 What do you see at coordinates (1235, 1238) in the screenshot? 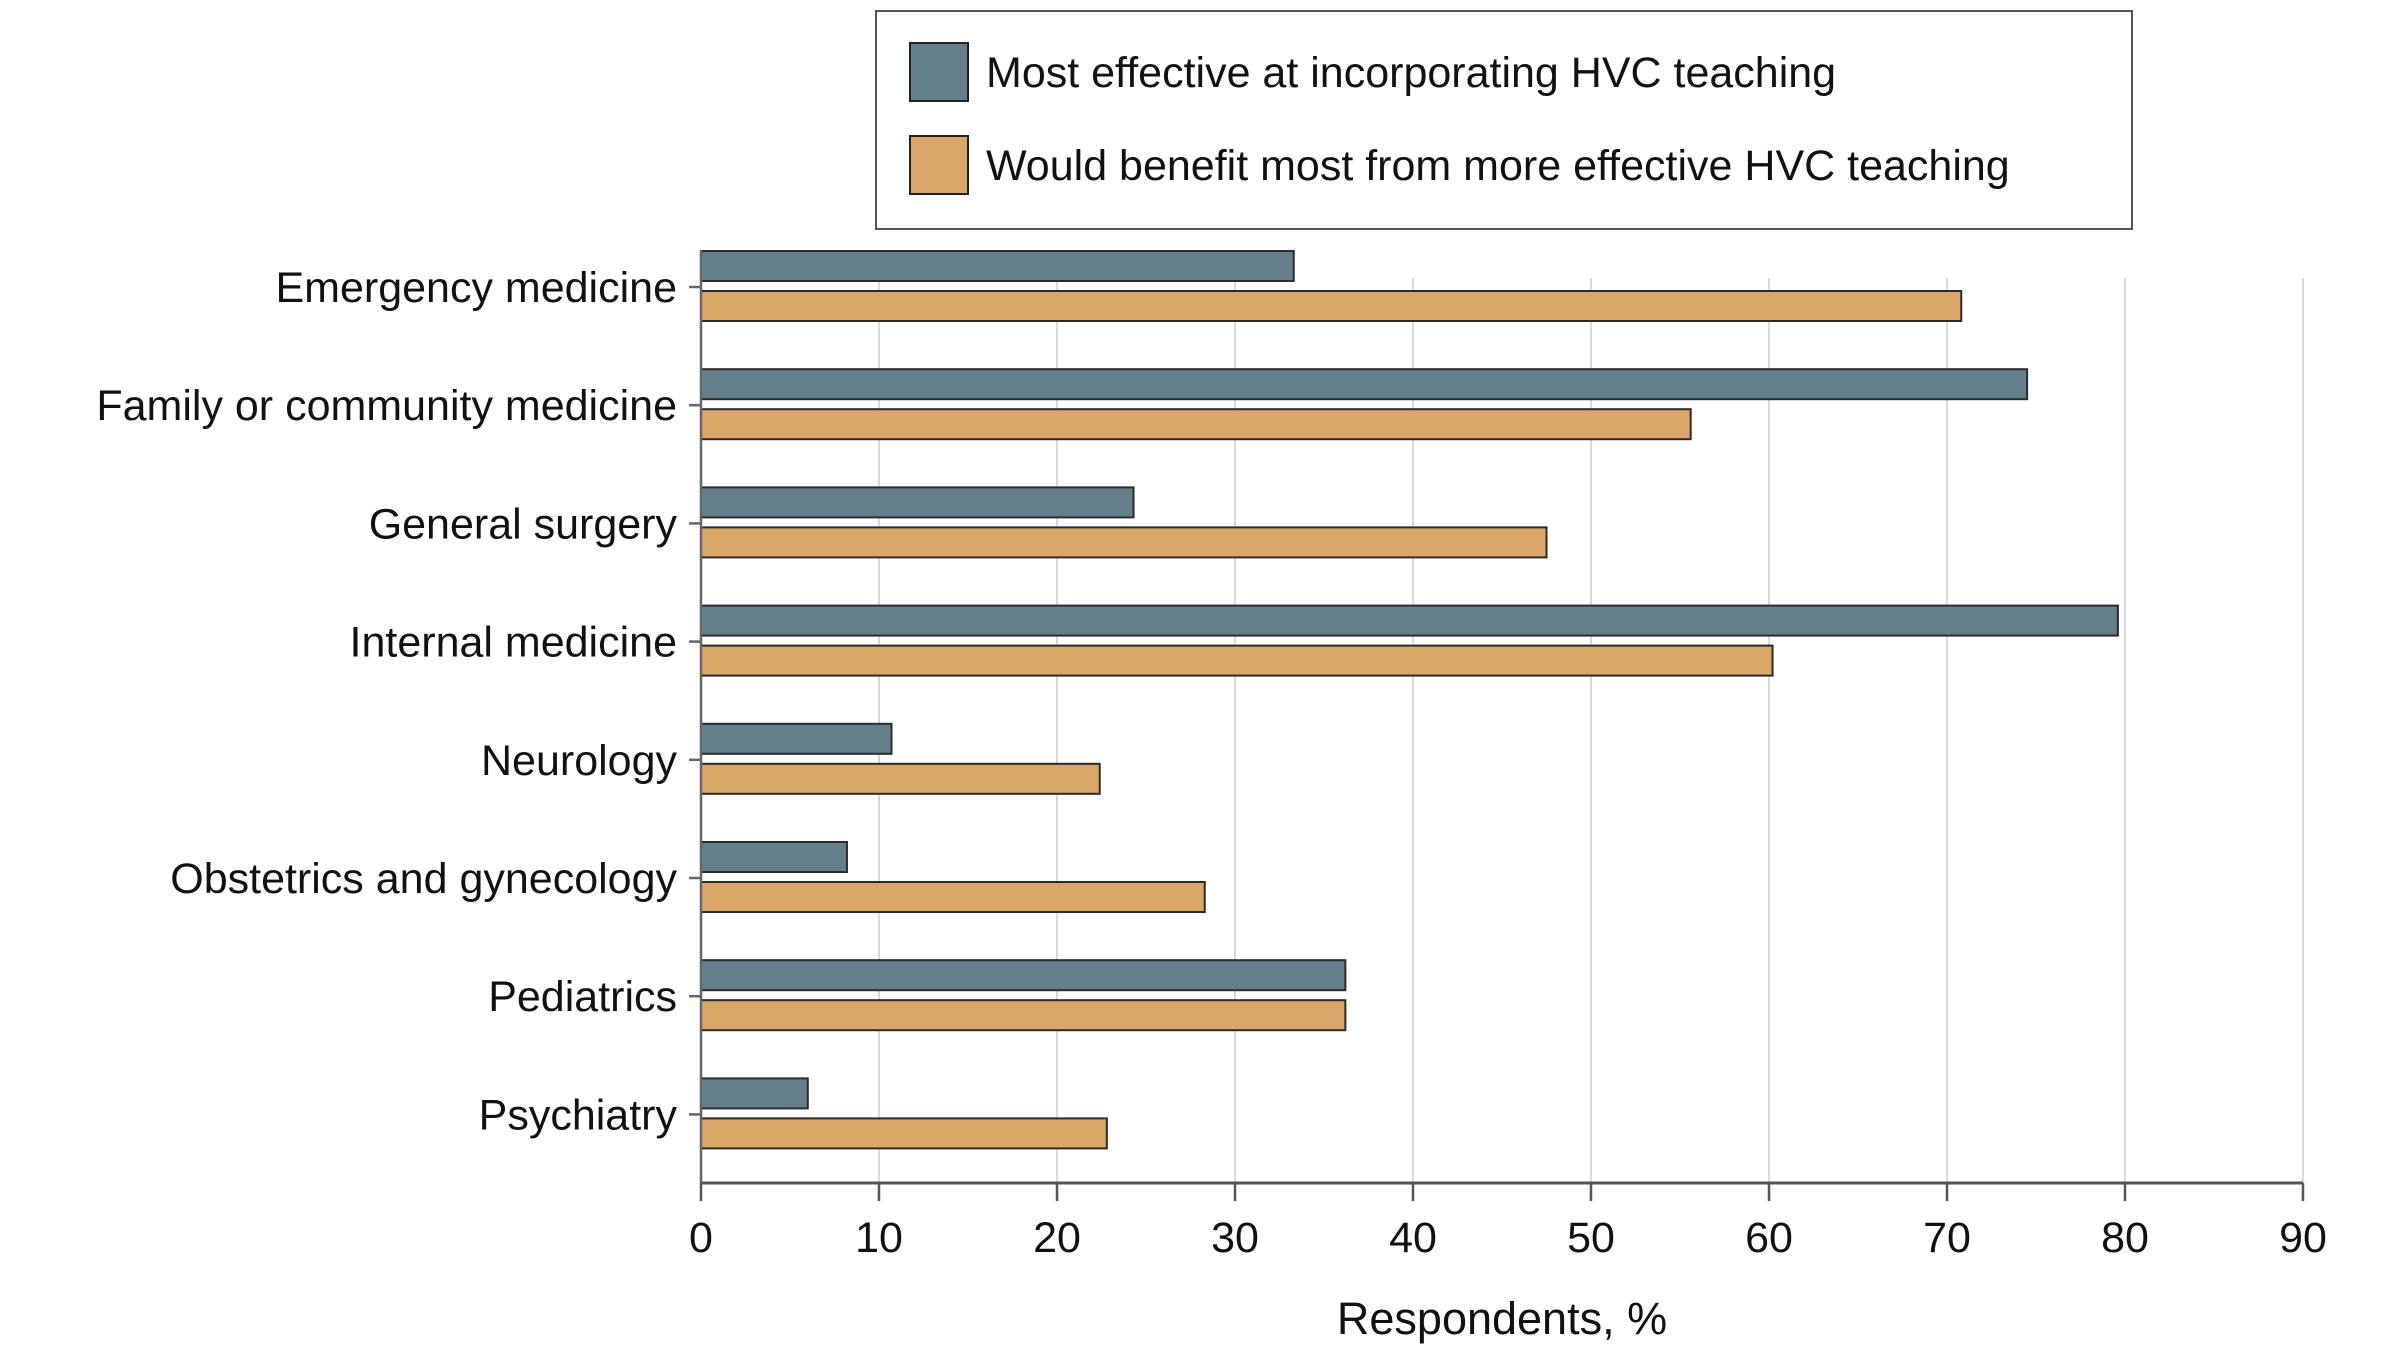
I see `x-tick-label: 30` at bounding box center [1235, 1238].